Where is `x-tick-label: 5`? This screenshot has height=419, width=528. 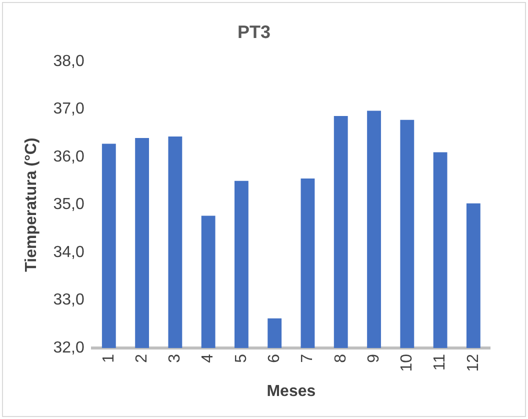
x-tick-label: 5 is located at coordinates (241, 358).